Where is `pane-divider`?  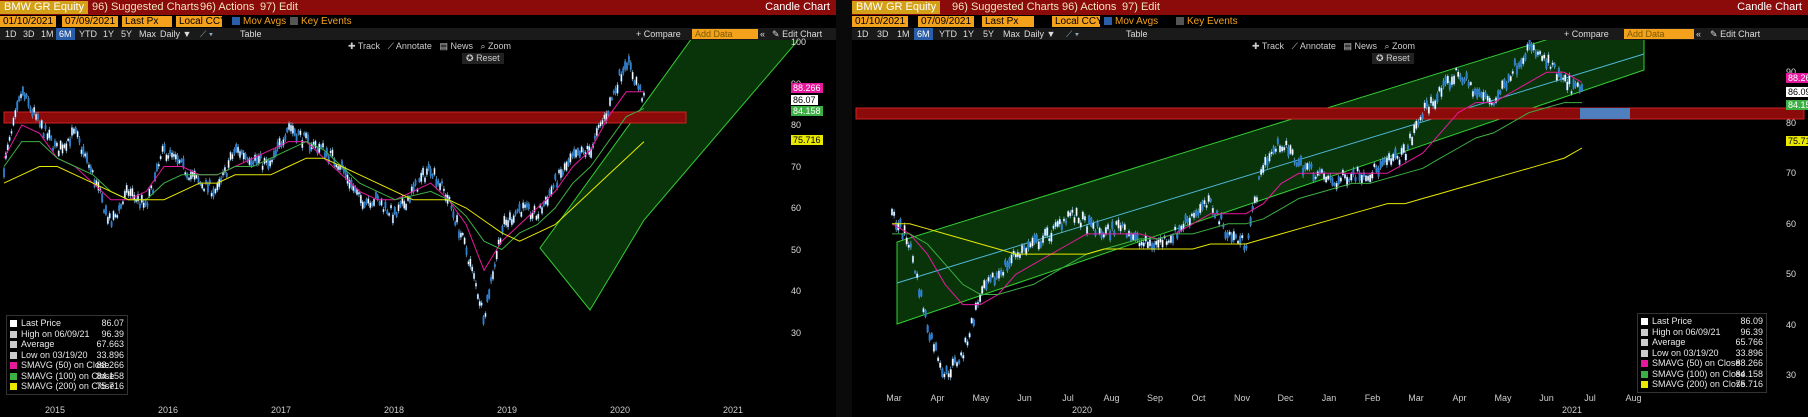 pane-divider is located at coordinates (844, 208).